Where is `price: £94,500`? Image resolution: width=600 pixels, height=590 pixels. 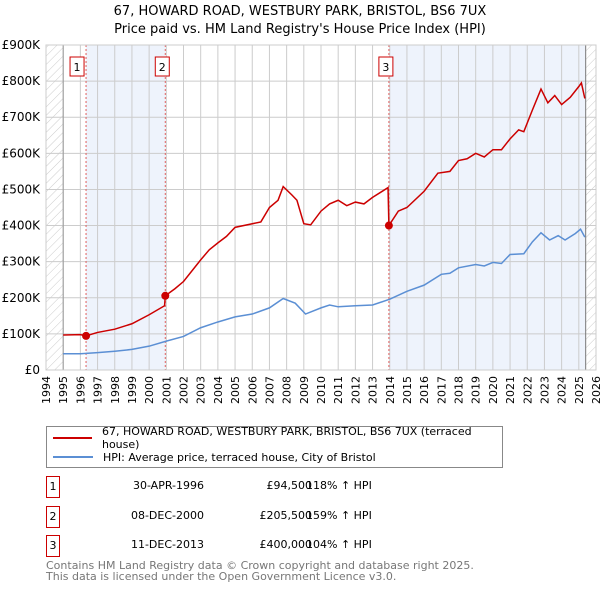 price: £94,500 is located at coordinates (289, 485).